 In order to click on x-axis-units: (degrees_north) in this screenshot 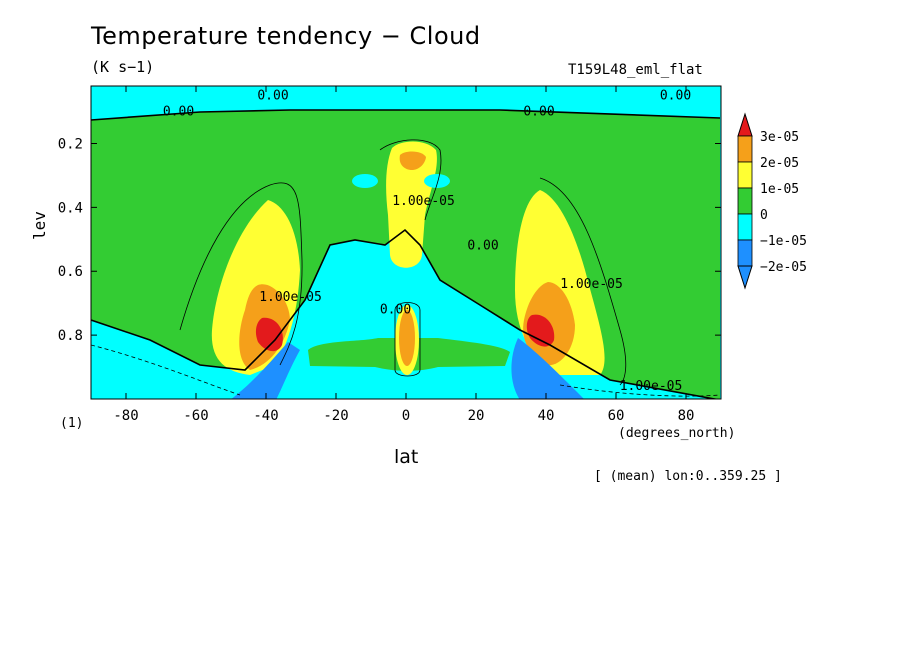, I will do `click(677, 433)`.